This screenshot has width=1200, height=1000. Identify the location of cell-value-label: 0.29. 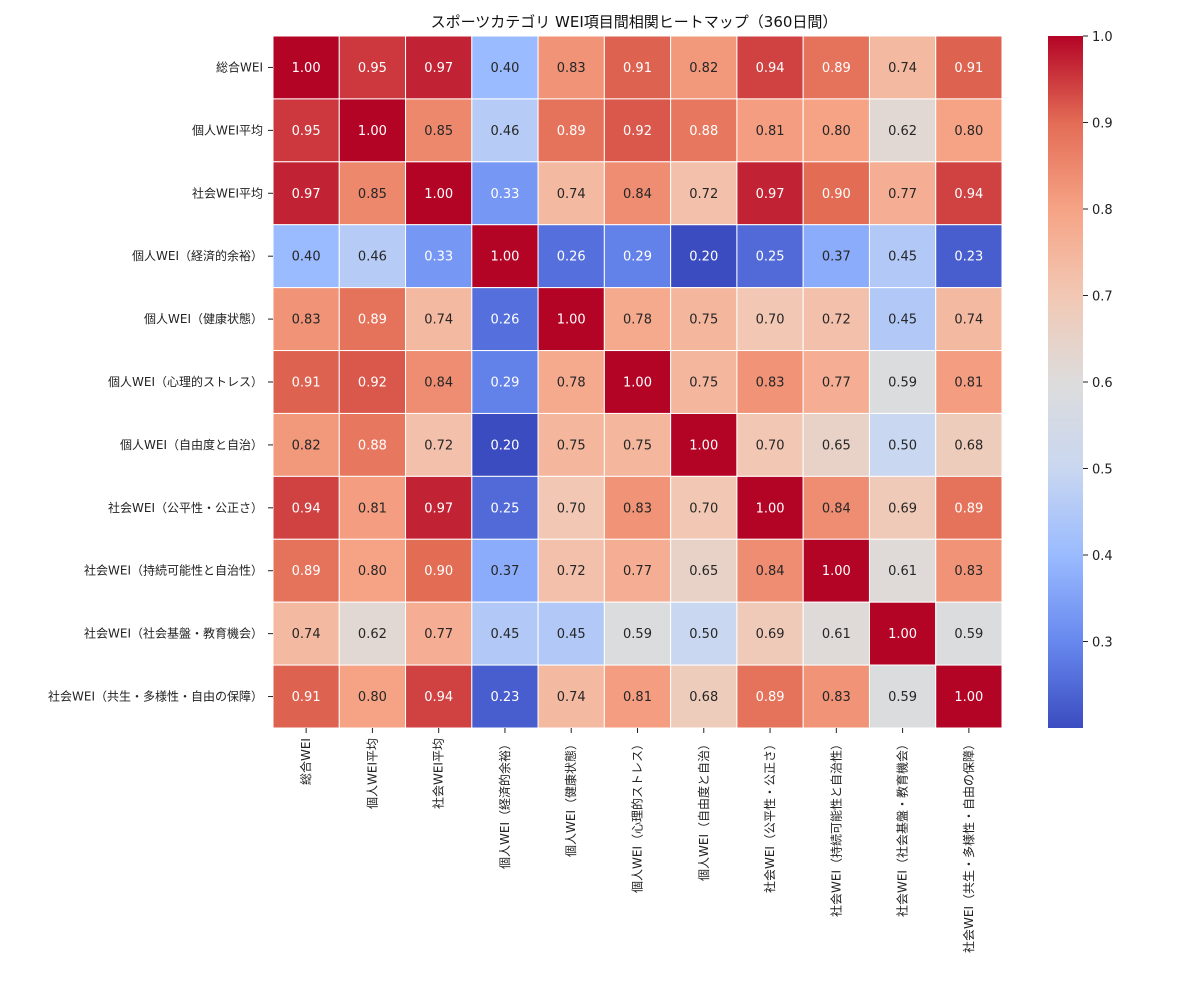
(637, 257).